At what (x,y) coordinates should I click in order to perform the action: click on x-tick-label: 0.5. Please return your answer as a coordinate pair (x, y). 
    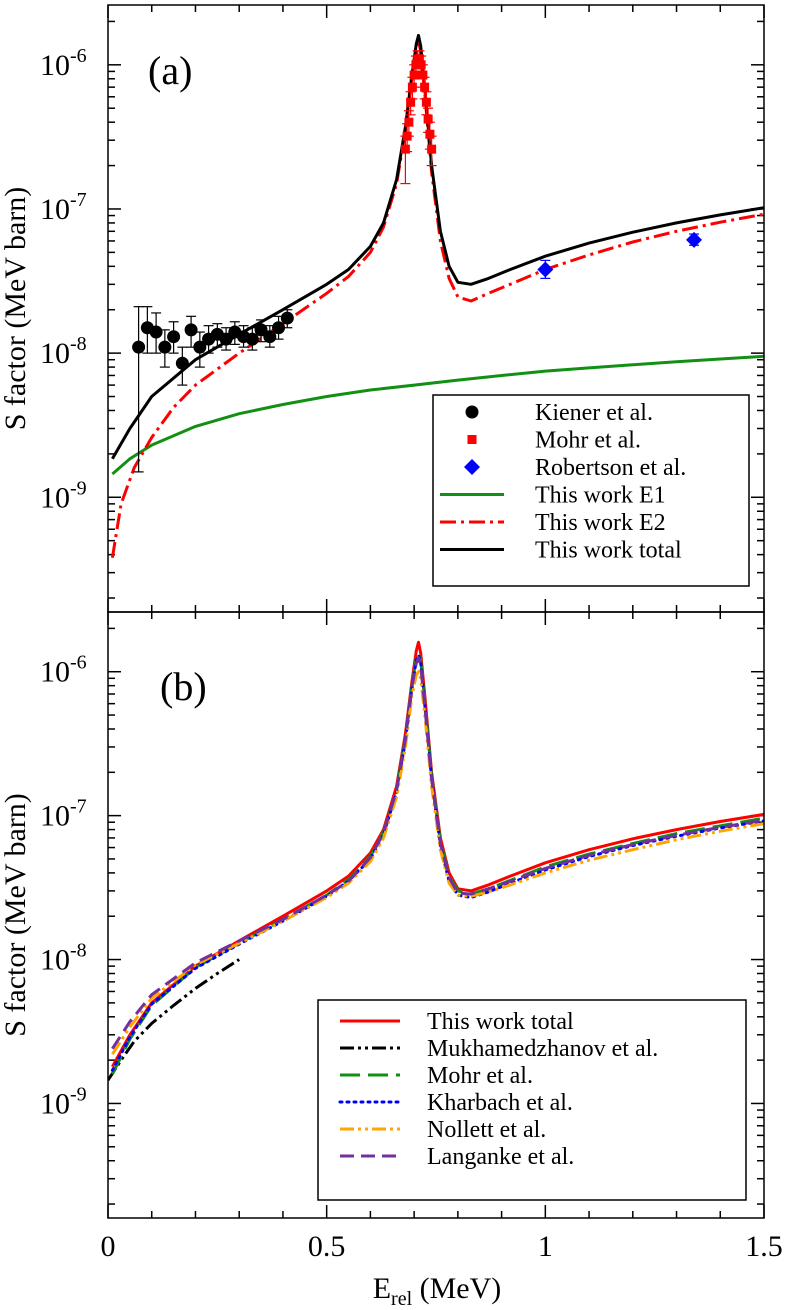
    Looking at the image, I should click on (327, 1246).